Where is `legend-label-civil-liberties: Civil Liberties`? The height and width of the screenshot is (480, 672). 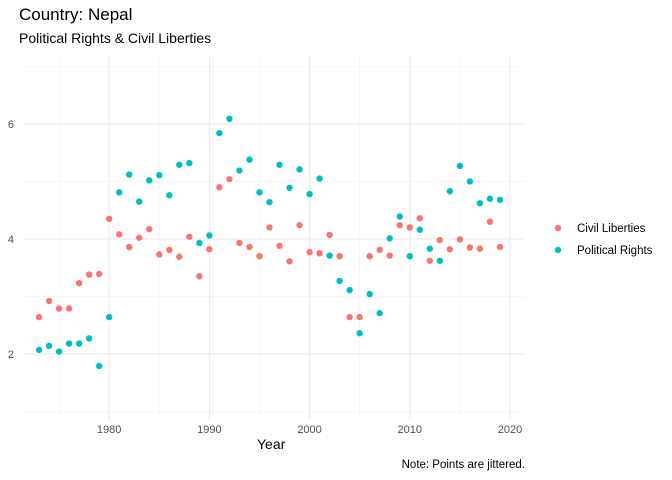
legend-label-civil-liberties: Civil Liberties is located at coordinates (611, 229).